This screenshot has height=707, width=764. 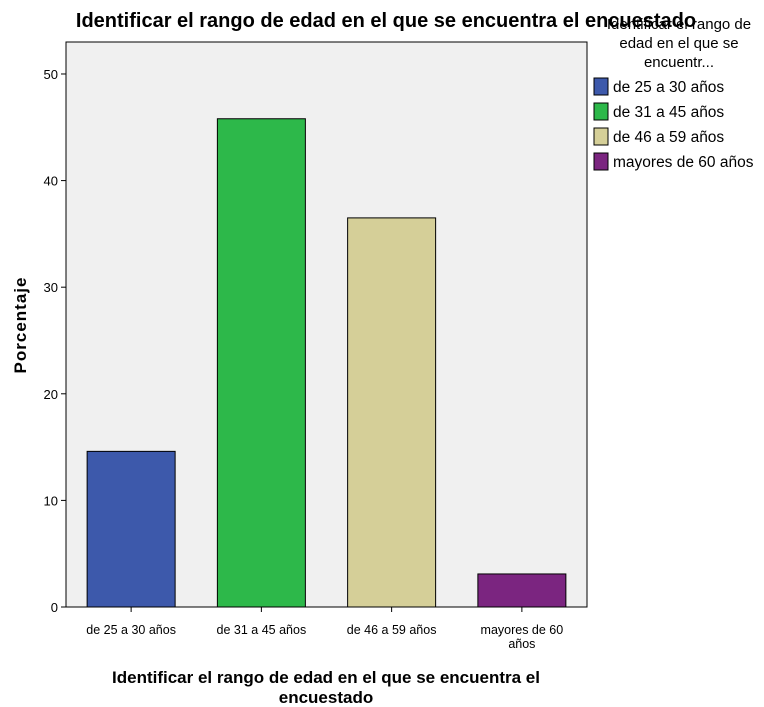 I want to click on legend-title-line-2: edad en el que se, so click(x=678, y=43).